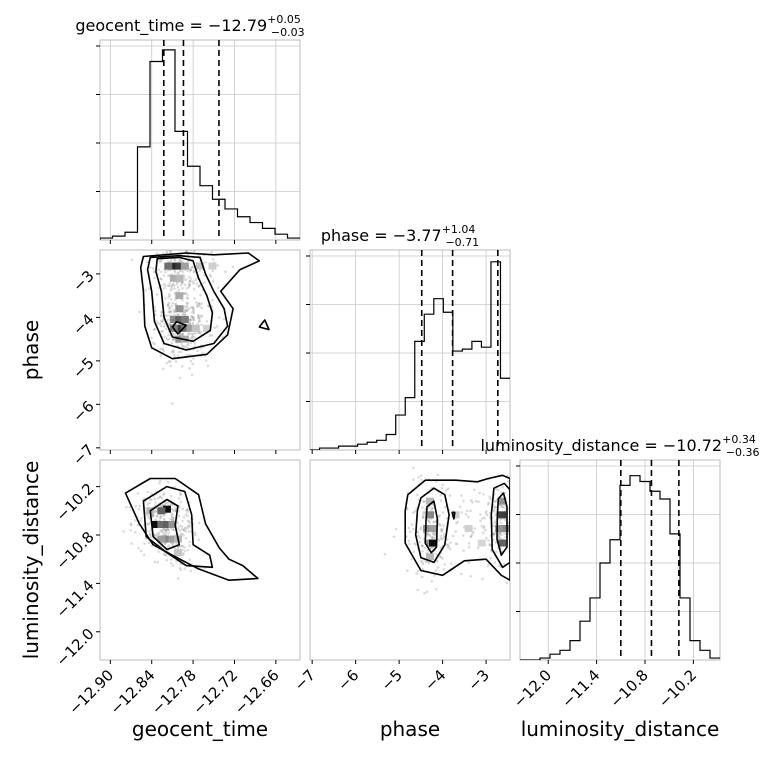 The height and width of the screenshot is (760, 760). Describe the element at coordinates (74, 502) in the screenshot. I see `y-tick-label: −10.2` at that location.